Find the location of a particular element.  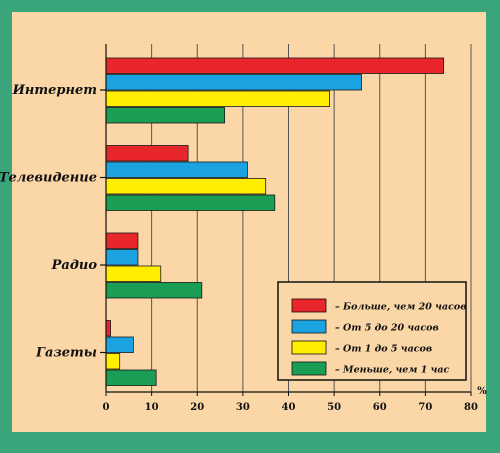

x-tick-label-30: 30 is located at coordinates (243, 407).